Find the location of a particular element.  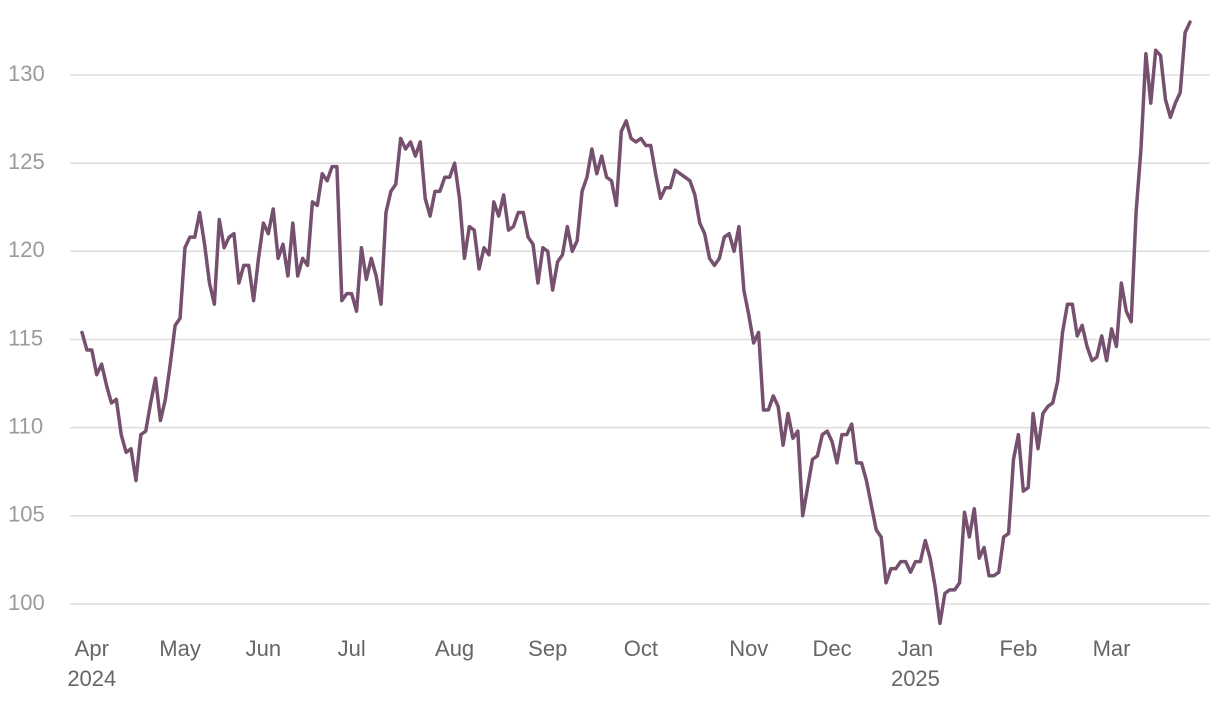

y-tick-label: 105 is located at coordinates (26, 514).